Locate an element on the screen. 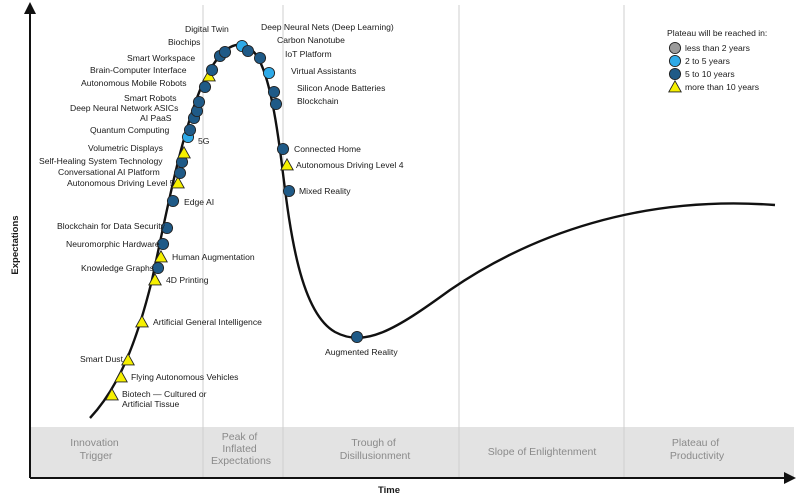 This screenshot has height=503, width=800. legend-label: less than 2 years is located at coordinates (717, 48).